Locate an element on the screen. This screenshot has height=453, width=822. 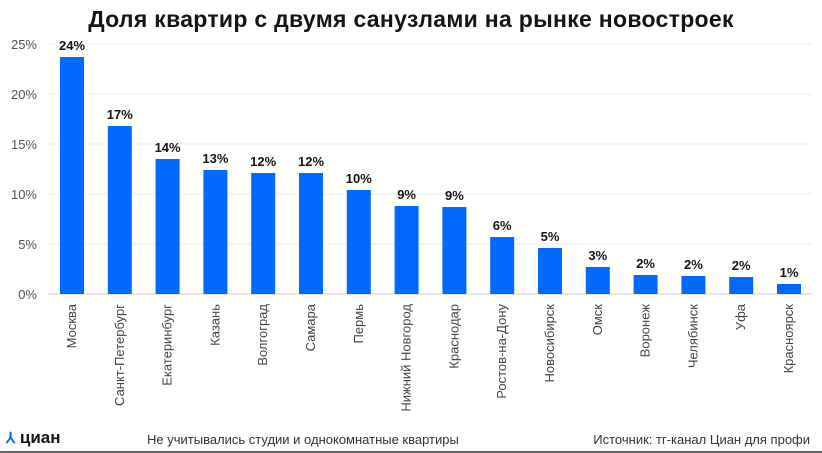
bottom-divider is located at coordinates (411, 452).